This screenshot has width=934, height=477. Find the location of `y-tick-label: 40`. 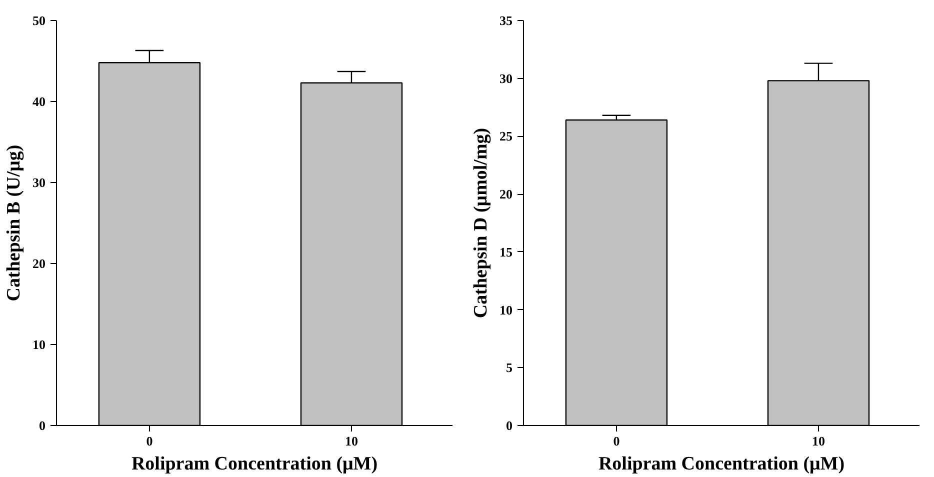

y-tick-label: 40 is located at coordinates (39, 101).